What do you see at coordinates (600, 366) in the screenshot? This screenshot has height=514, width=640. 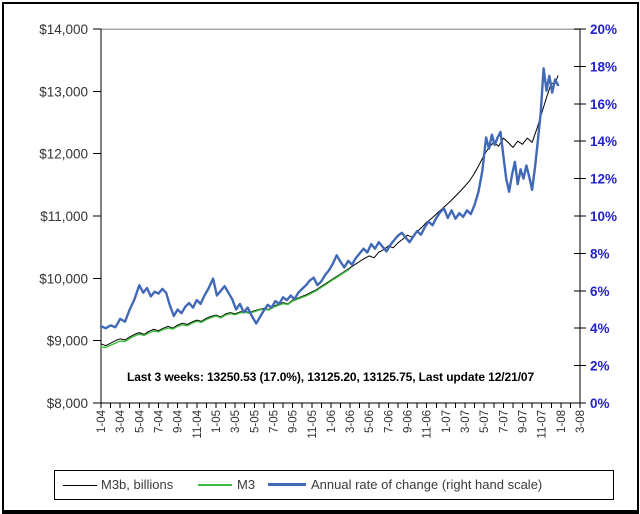 I see `right-axis-tick-label: 2%` at bounding box center [600, 366].